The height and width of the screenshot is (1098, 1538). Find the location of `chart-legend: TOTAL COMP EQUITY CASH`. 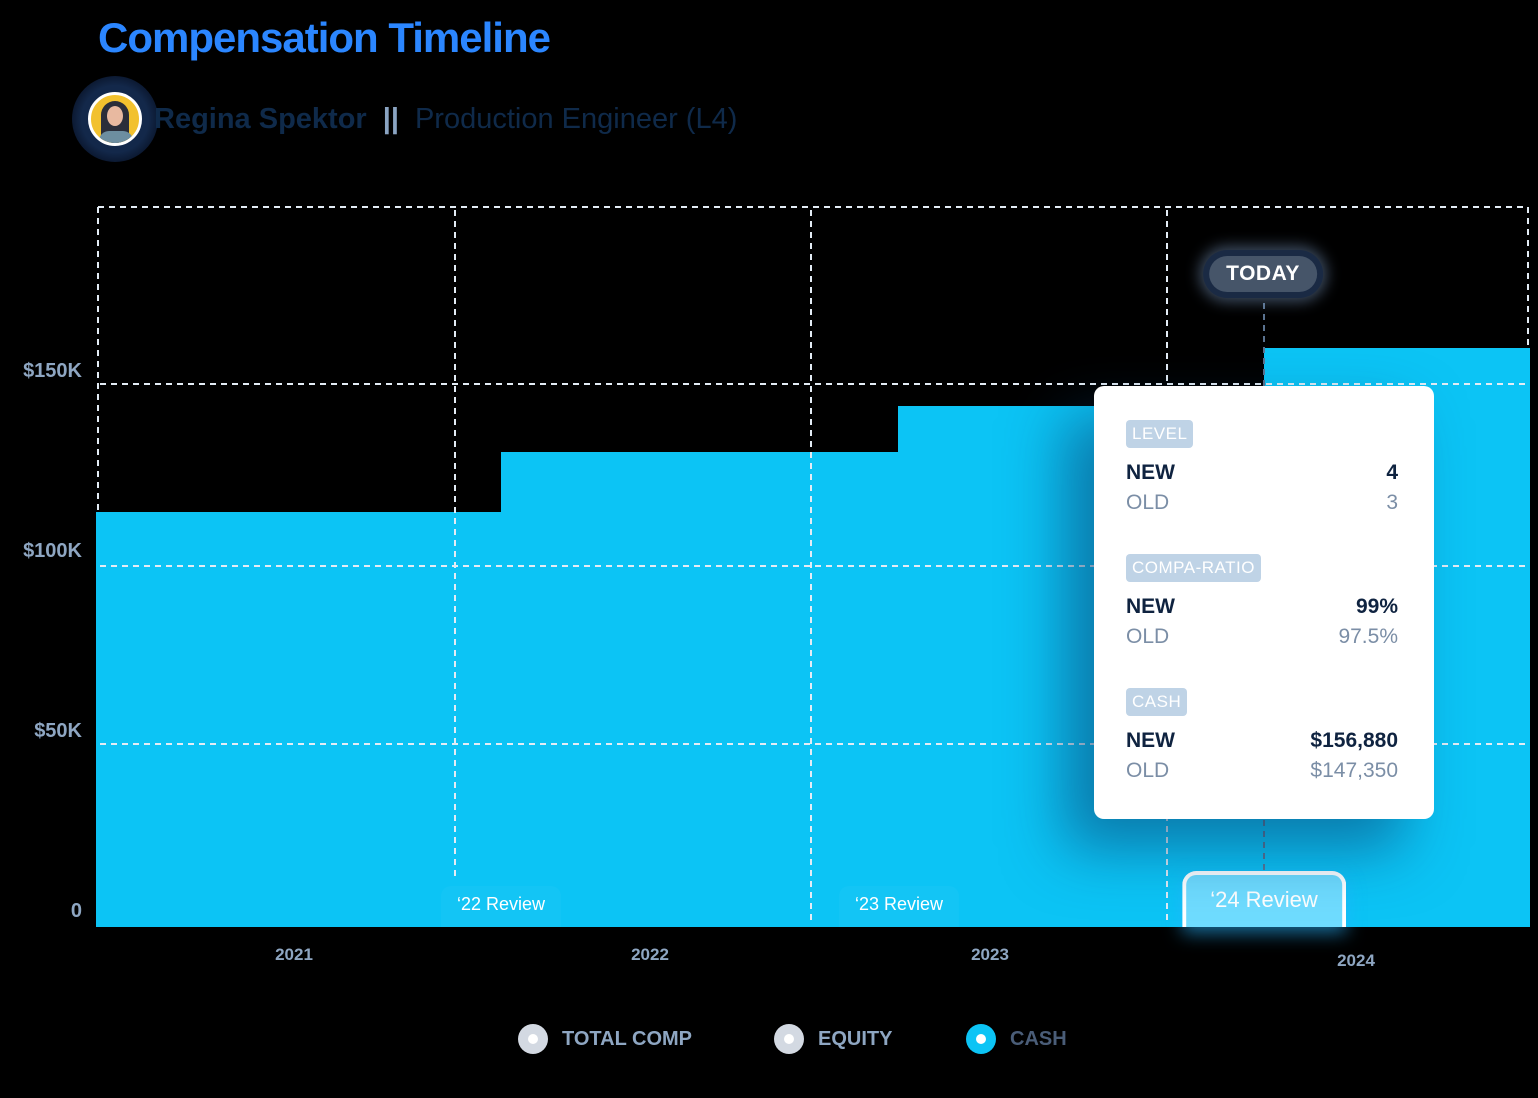

chart-legend: TOTAL COMP EQUITY CASH is located at coordinates (769, 1041).